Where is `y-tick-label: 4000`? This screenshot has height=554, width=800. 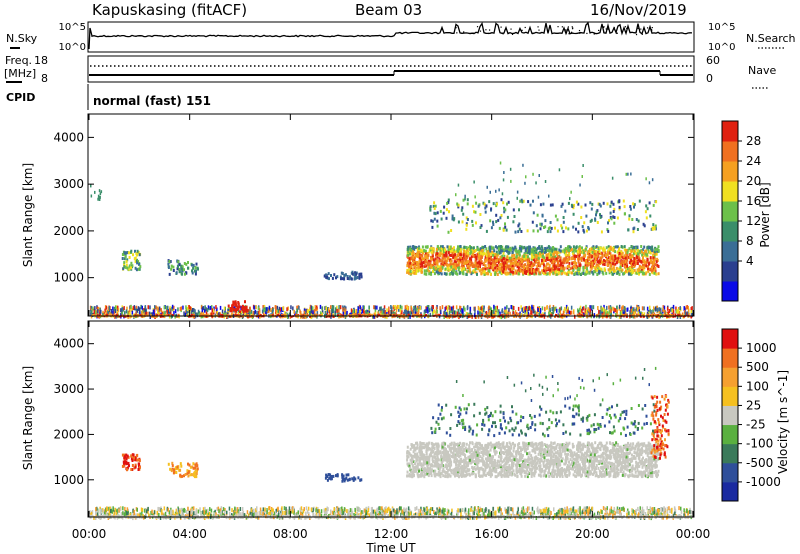
y-tick-label: 4000 is located at coordinates (68, 137).